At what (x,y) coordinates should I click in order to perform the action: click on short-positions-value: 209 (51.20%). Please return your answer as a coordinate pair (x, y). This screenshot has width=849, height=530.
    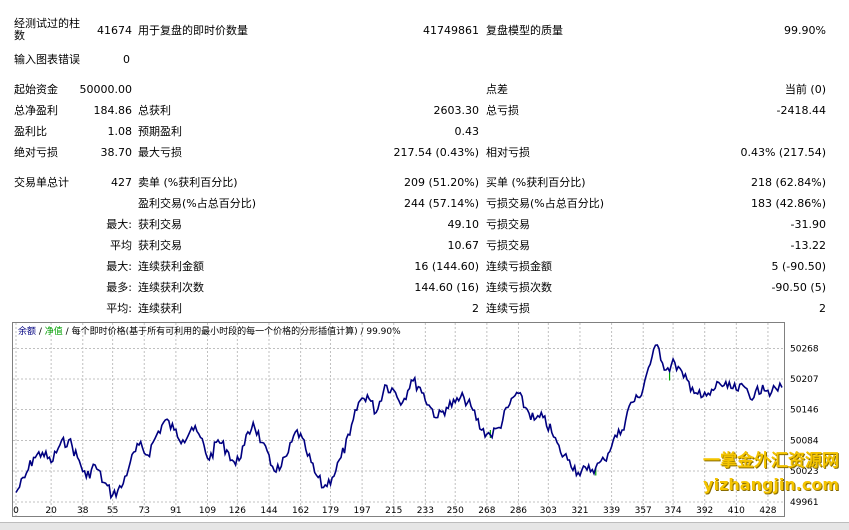
    Looking at the image, I should click on (441, 182).